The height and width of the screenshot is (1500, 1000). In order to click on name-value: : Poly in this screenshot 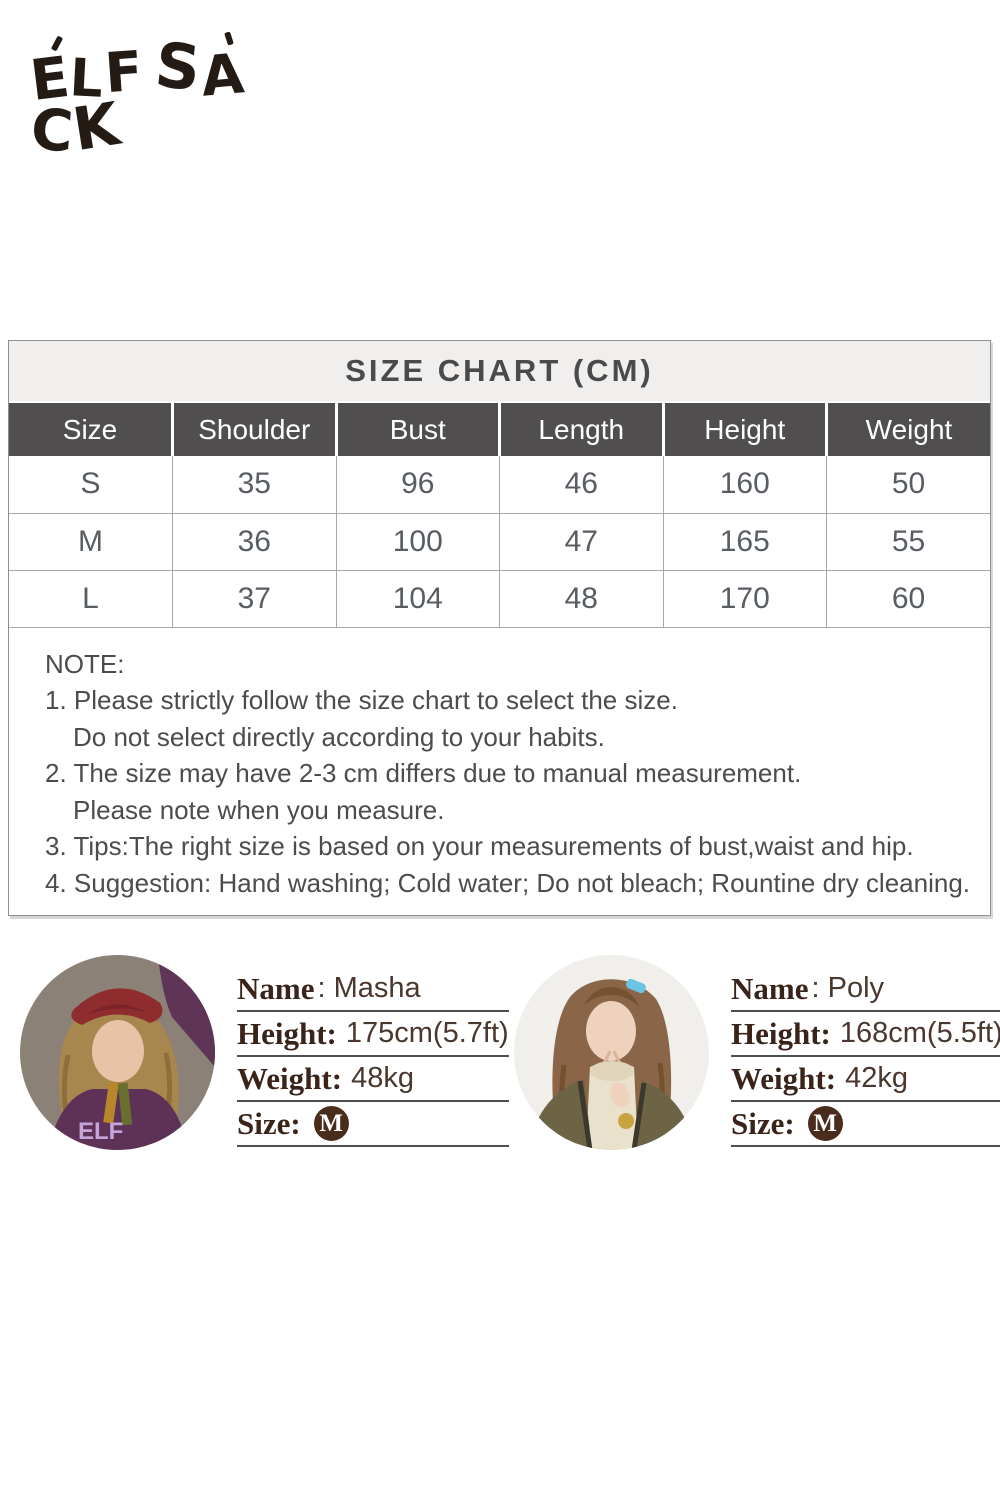, I will do `click(848, 988)`.